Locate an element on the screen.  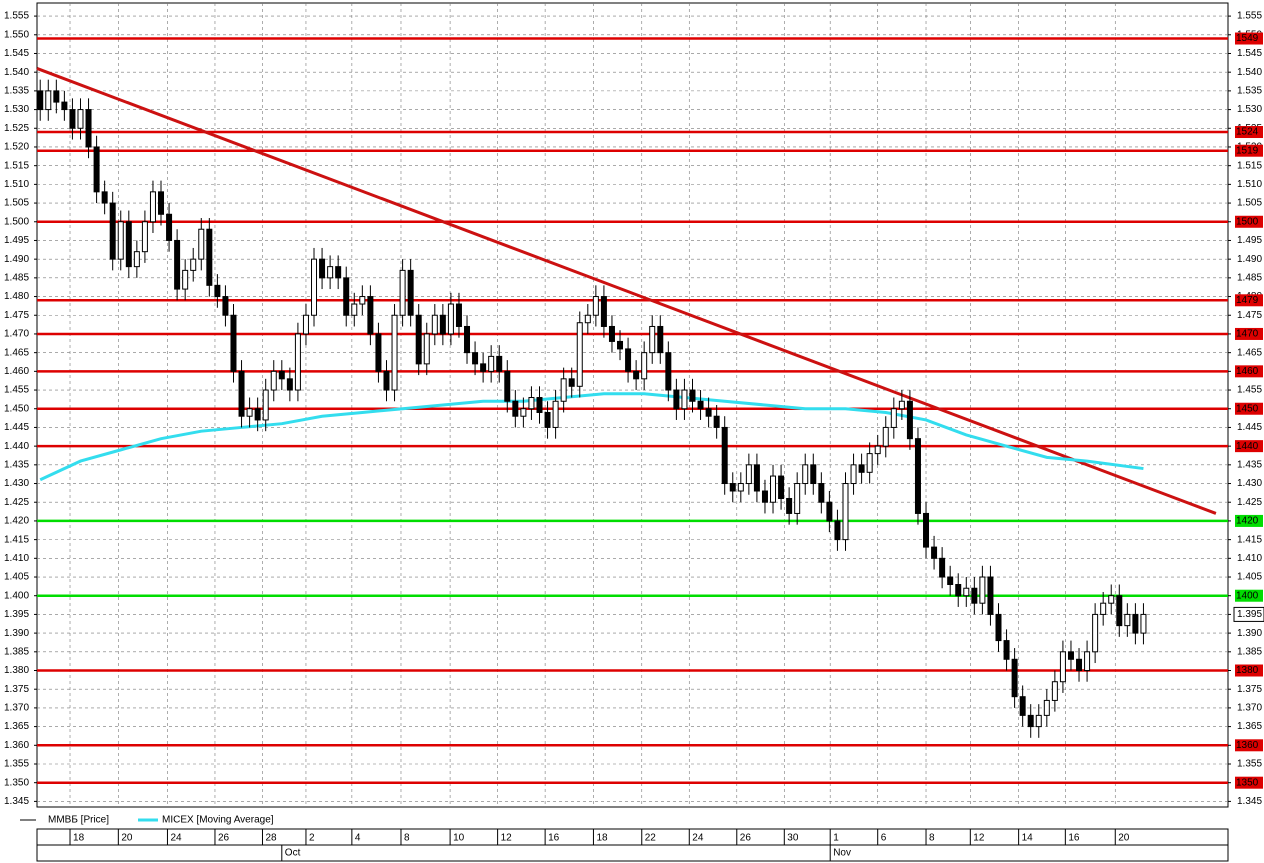
y-tick-label: 1.455 is located at coordinates (1249, 390).